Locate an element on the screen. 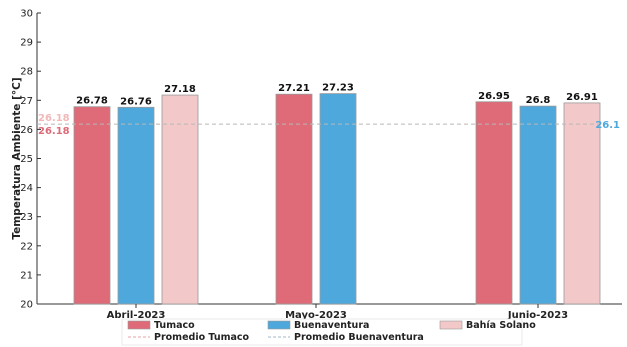  bar-value-label: 27.21 is located at coordinates (294, 88).